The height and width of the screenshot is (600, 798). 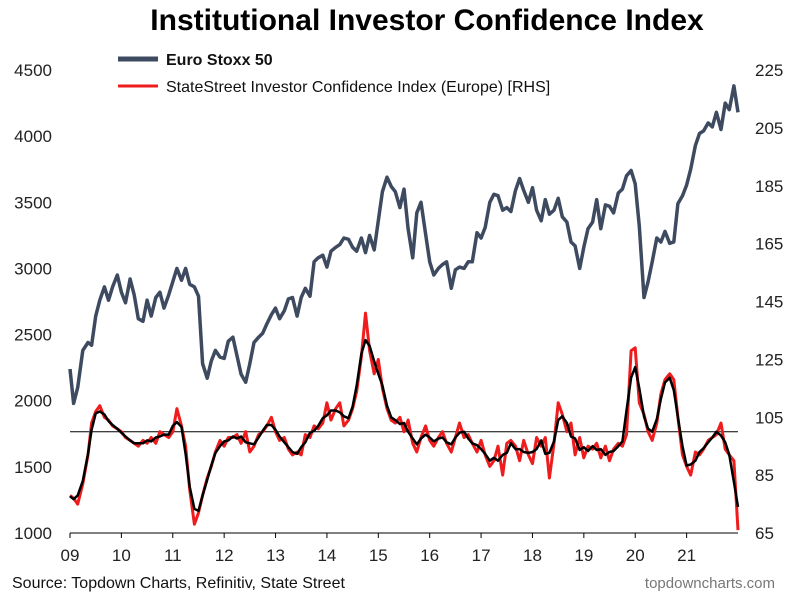 What do you see at coordinates (583, 555) in the screenshot?
I see `x-tick-label: 19` at bounding box center [583, 555].